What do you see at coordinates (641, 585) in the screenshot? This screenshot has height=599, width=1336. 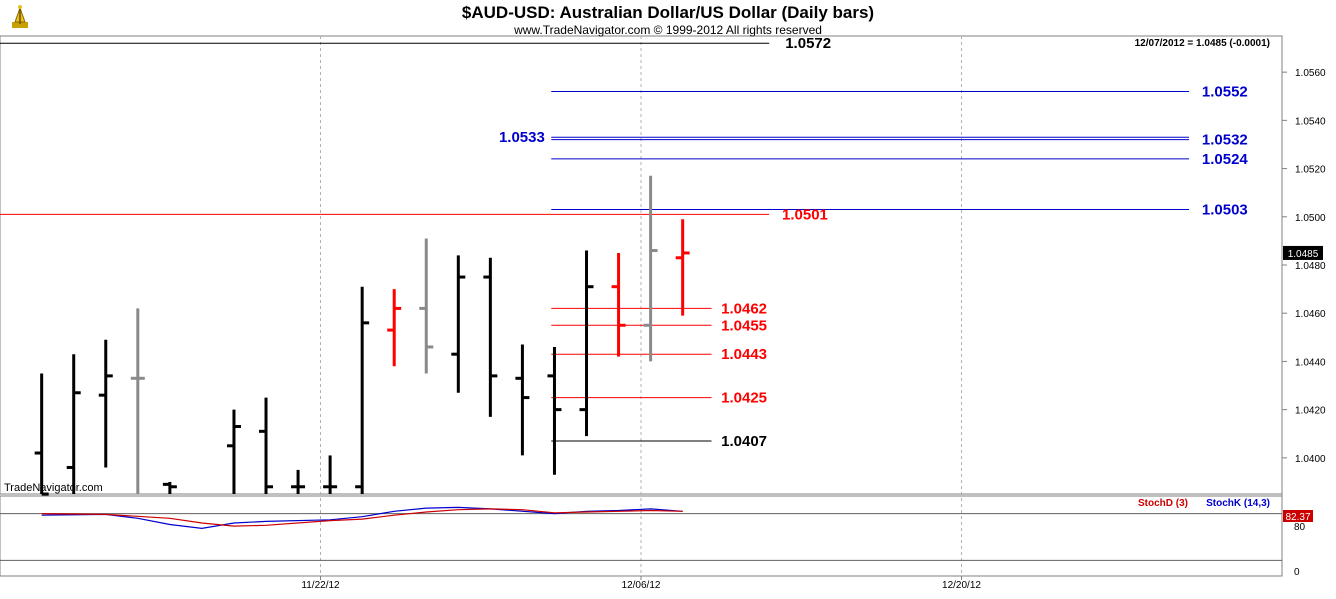 I see `x-tick-label: 12/06/12` at bounding box center [641, 585].